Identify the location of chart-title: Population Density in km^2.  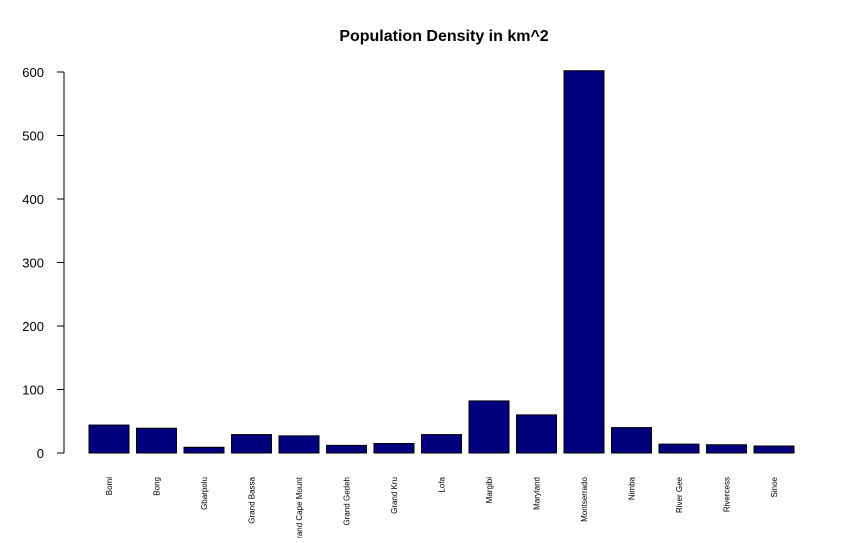
(443, 36).